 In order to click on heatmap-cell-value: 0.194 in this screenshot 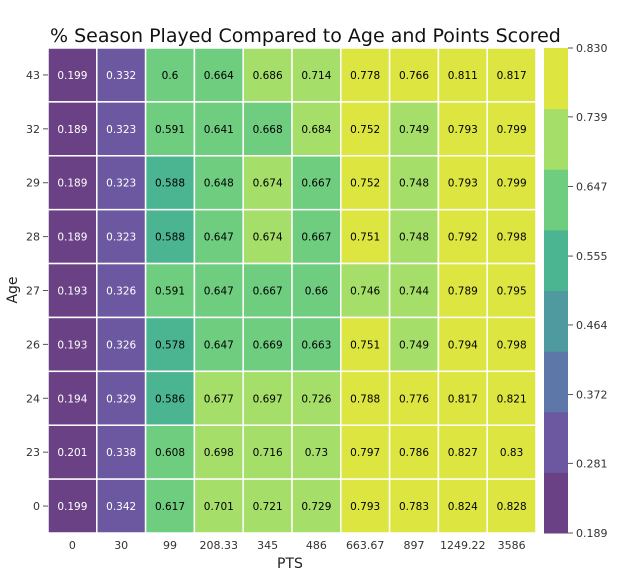, I will do `click(72, 399)`.